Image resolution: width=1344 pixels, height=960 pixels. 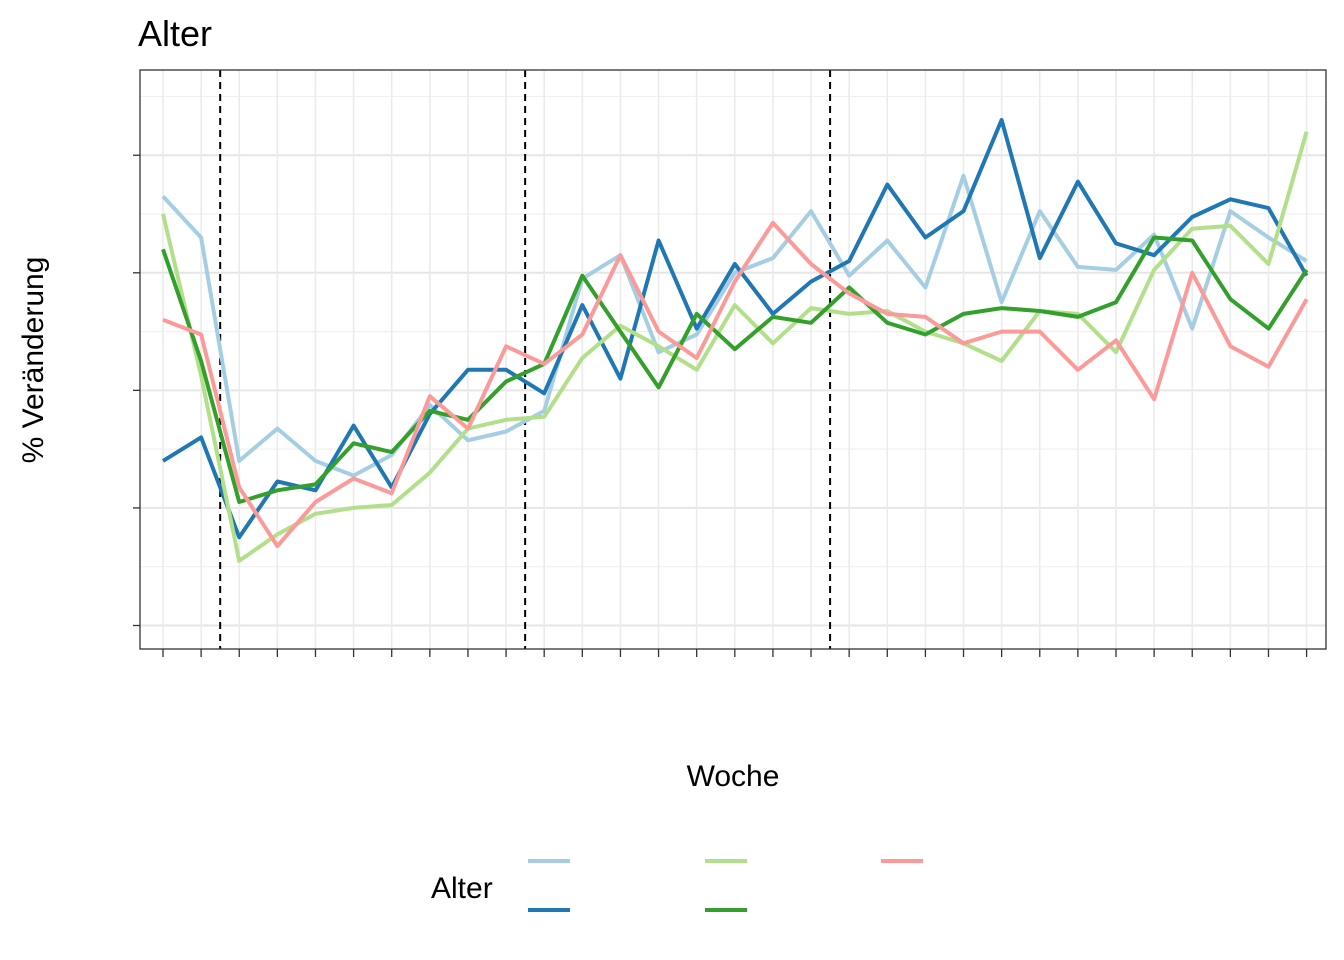 I want to click on y-axis, so click(x=136, y=390).